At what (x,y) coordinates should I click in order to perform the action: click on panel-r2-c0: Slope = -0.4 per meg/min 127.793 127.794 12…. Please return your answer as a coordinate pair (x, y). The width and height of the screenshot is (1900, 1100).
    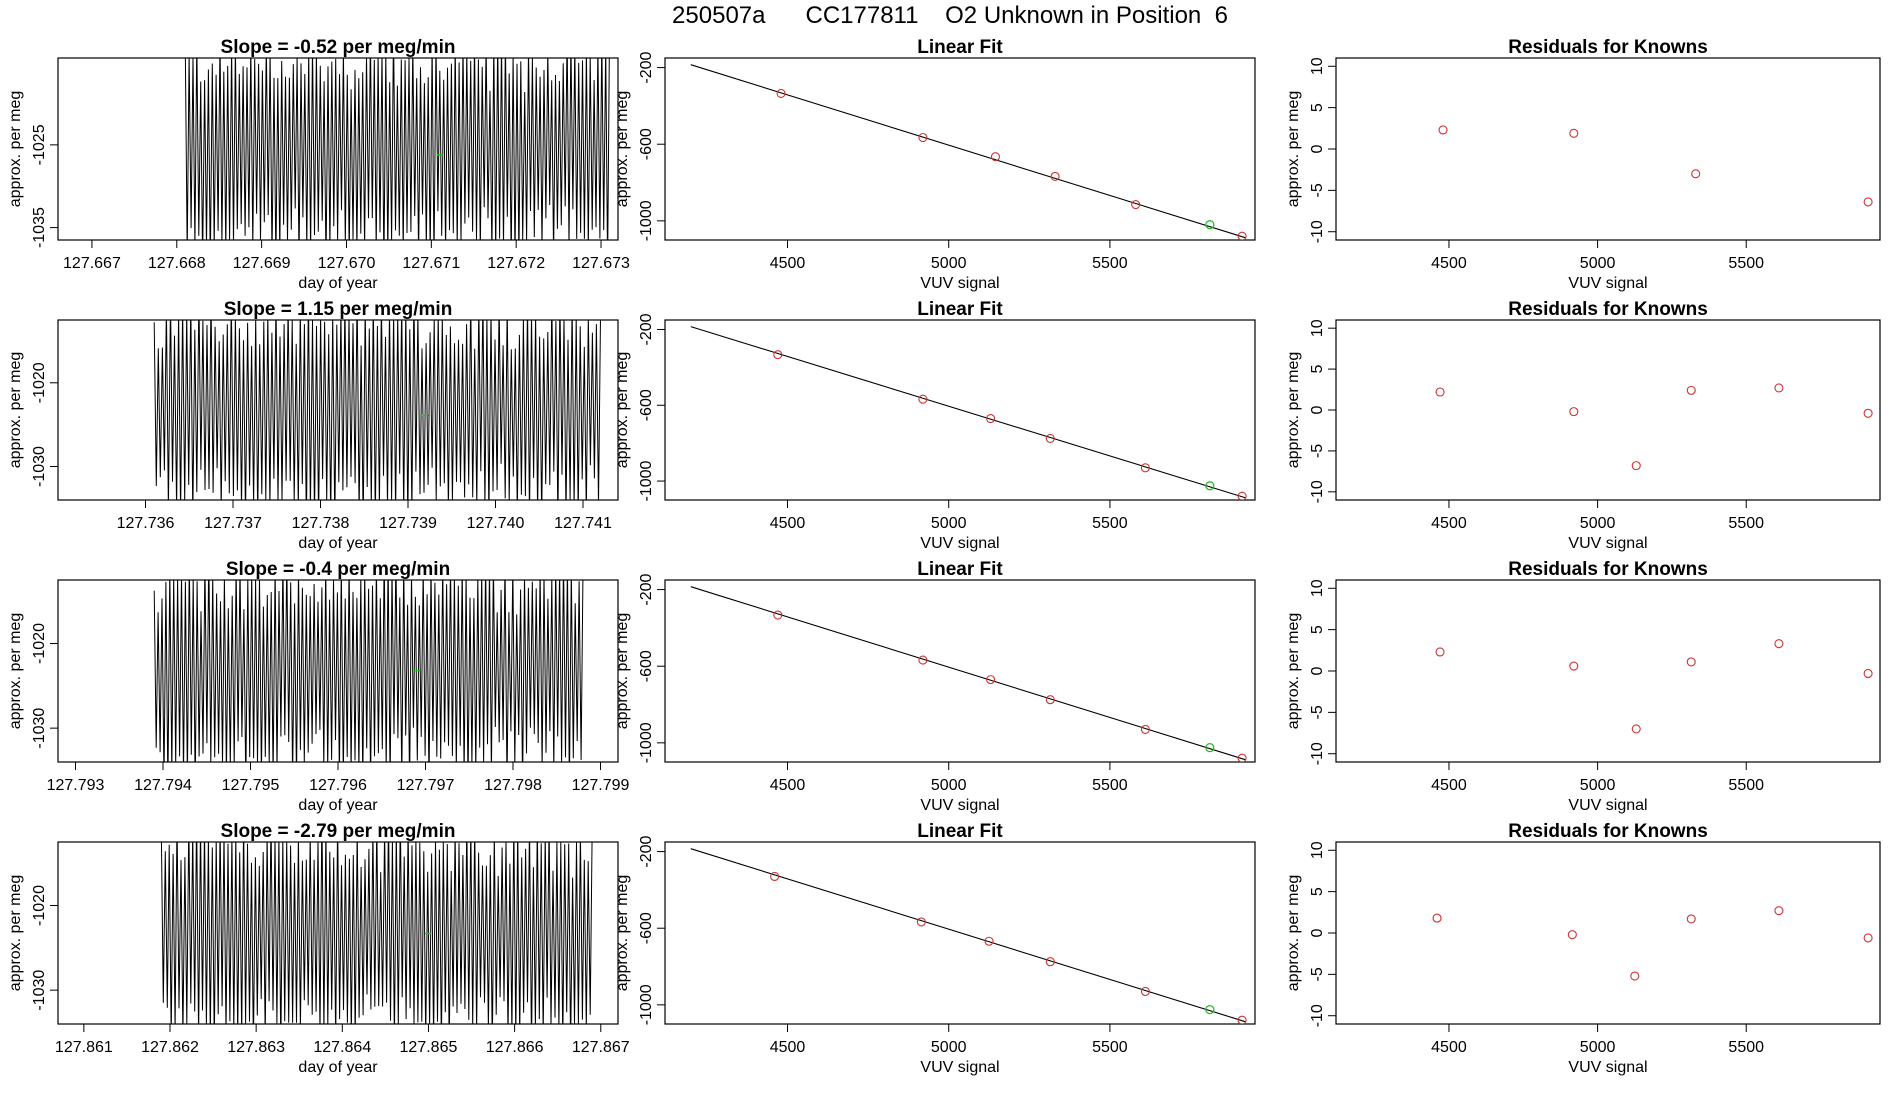
    Looking at the image, I should click on (318, 686).